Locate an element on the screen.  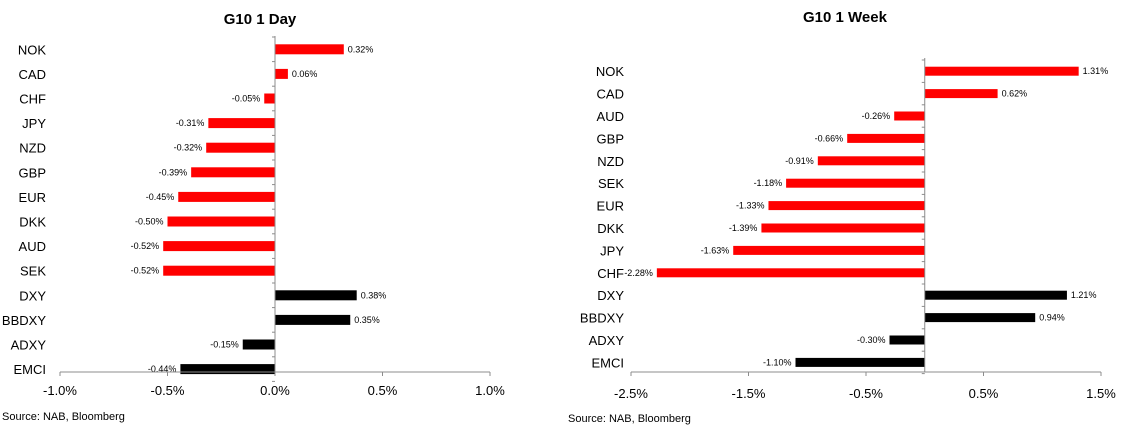
data-label-bbdxy: 0.94% is located at coordinates (1052, 318).